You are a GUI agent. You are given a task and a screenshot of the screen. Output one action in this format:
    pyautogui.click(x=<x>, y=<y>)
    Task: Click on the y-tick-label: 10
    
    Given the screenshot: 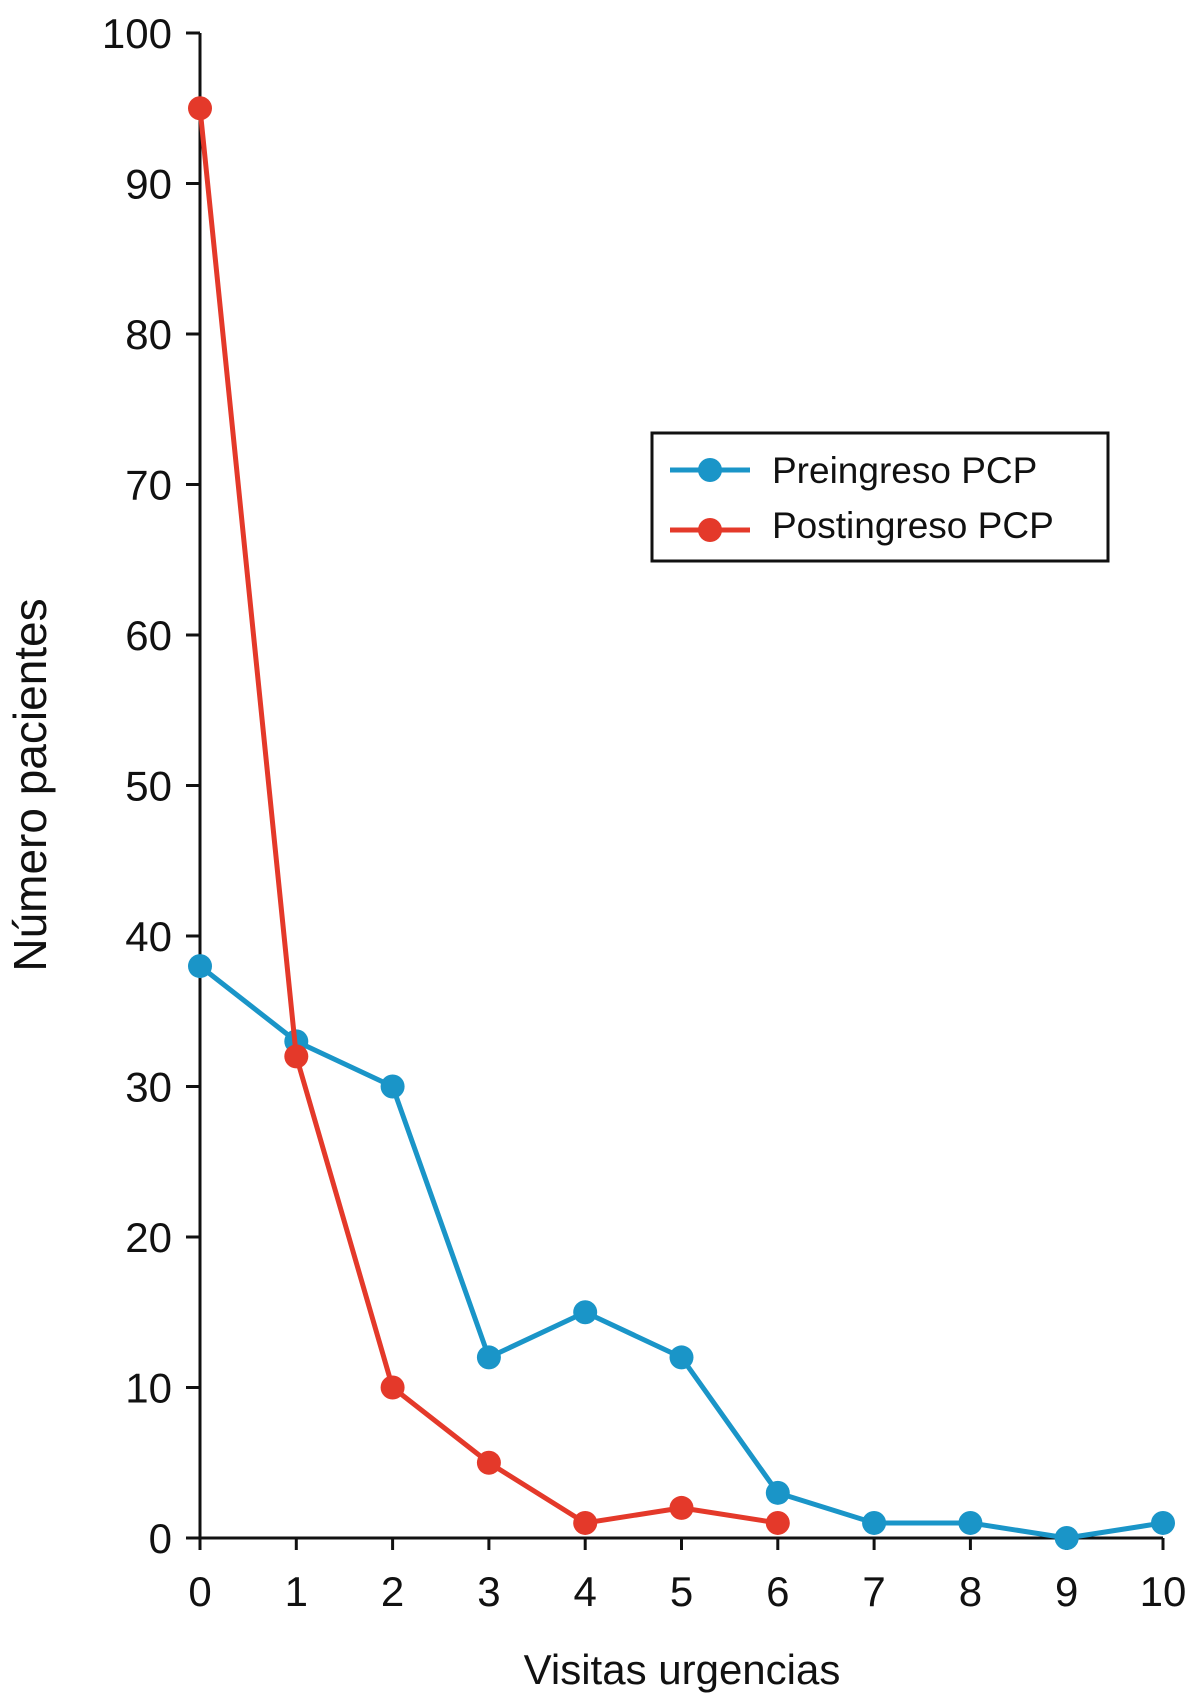 What is the action you would take?
    pyautogui.click(x=148, y=1388)
    